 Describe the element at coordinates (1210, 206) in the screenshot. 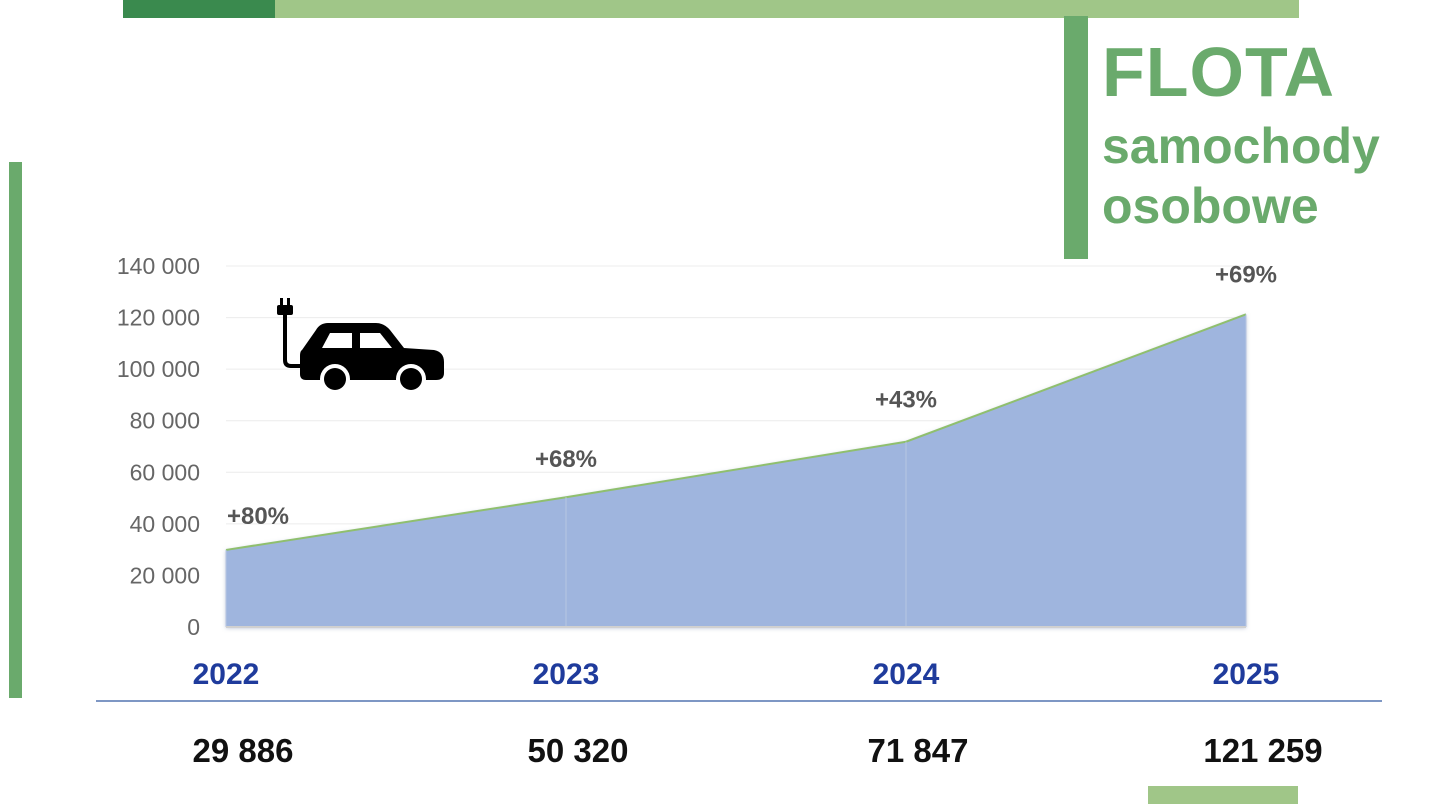

I see `page-subtitle-line-2: osobowe` at that location.